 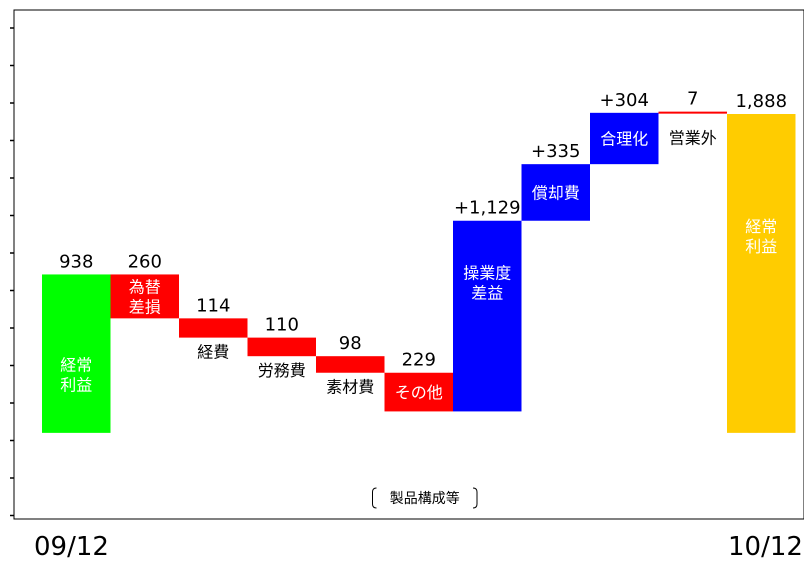 I want to click on bar-label-5-0: その他, so click(x=419, y=392).